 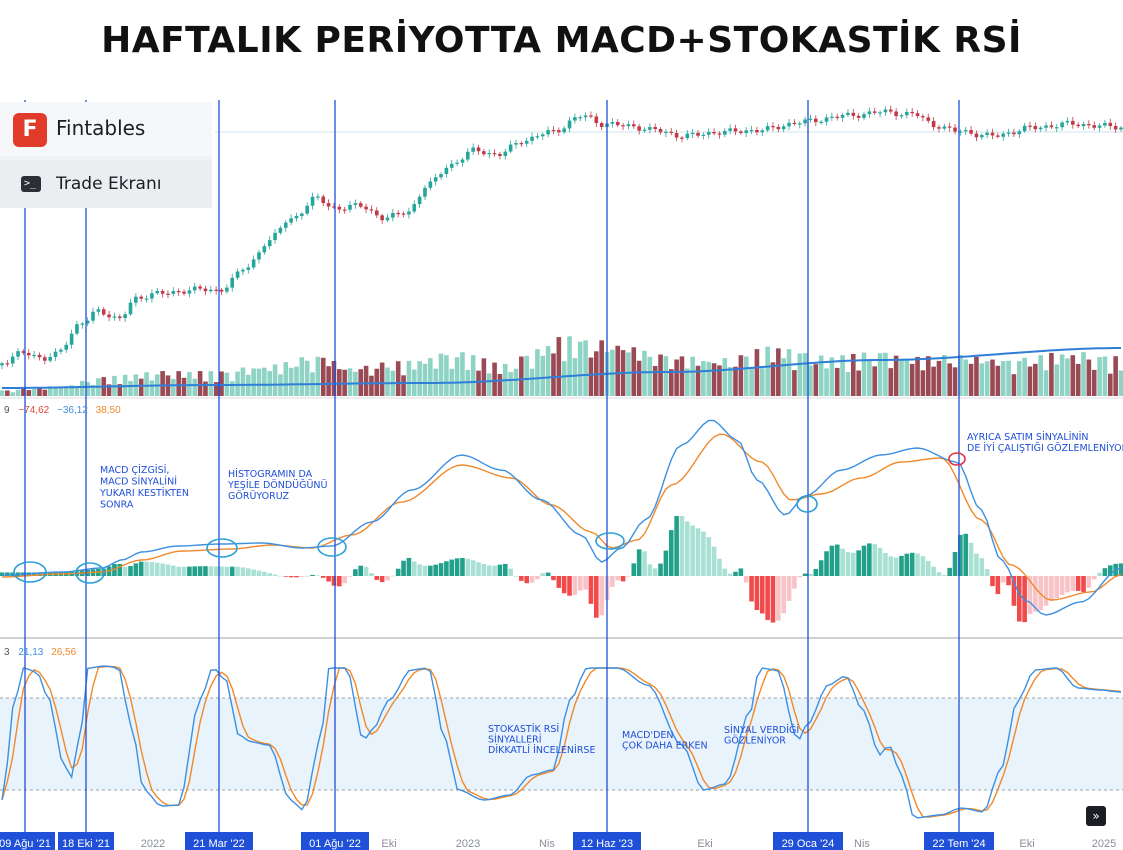 I want to click on brand-header: F Fintables, so click(x=106, y=129).